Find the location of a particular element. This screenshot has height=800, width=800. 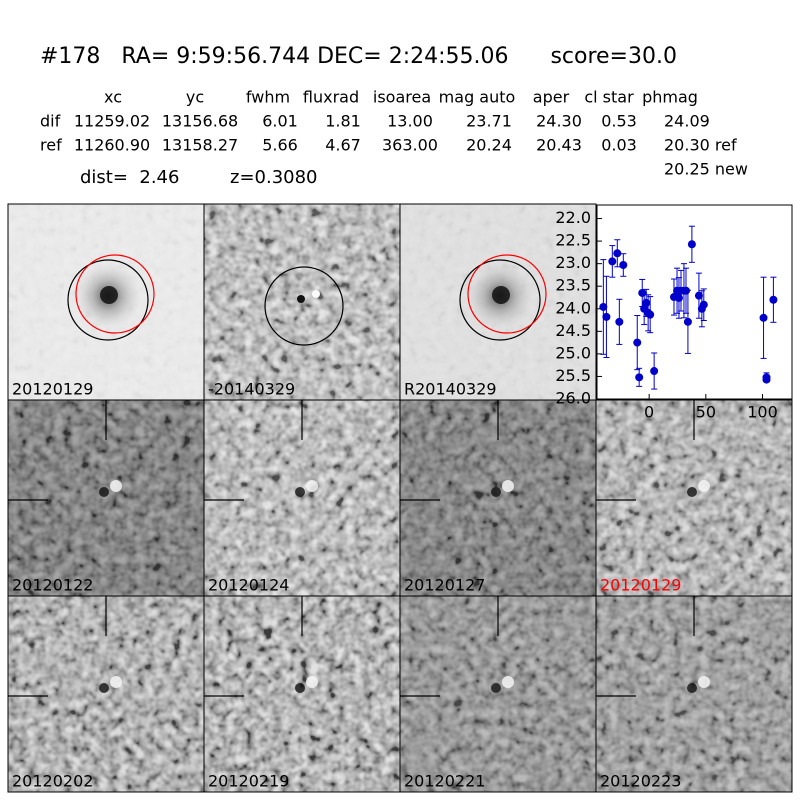

table-cell: 20.43 is located at coordinates (559, 145).